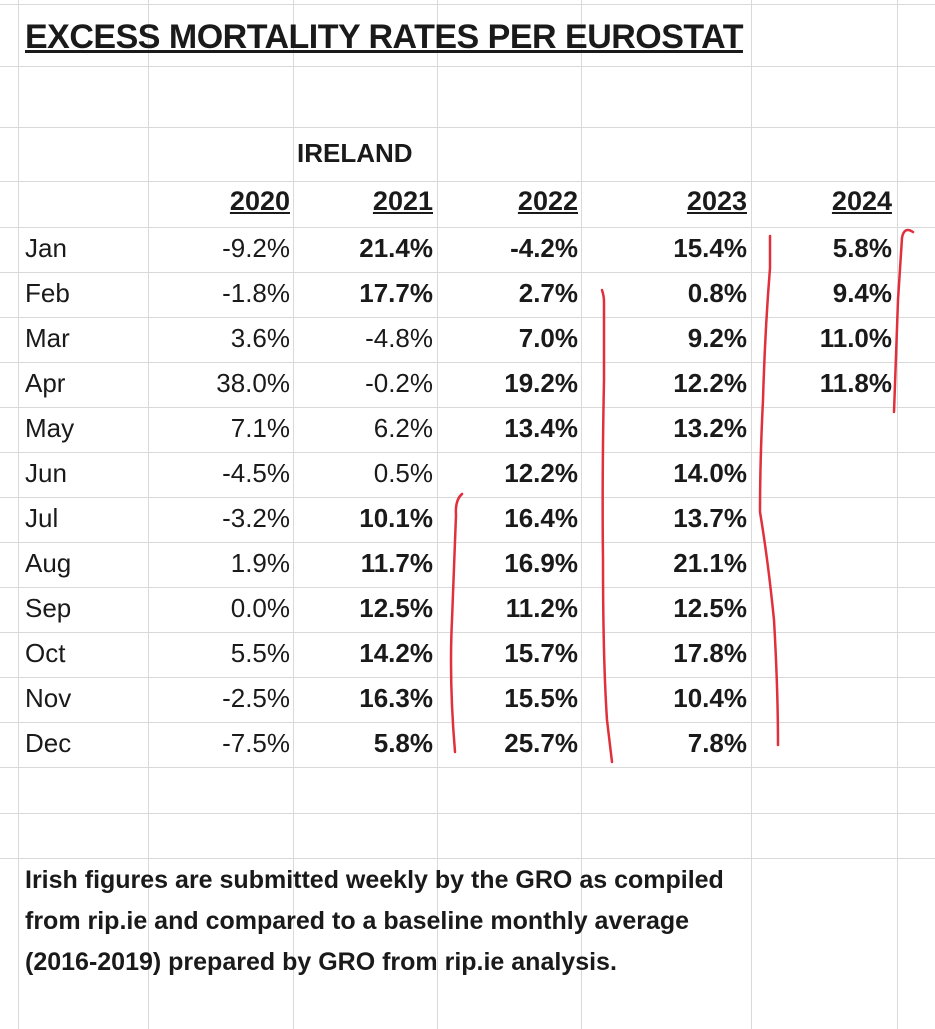 This screenshot has width=935, height=1029. What do you see at coordinates (544, 248) in the screenshot?
I see `rate-cell: -4.2%` at bounding box center [544, 248].